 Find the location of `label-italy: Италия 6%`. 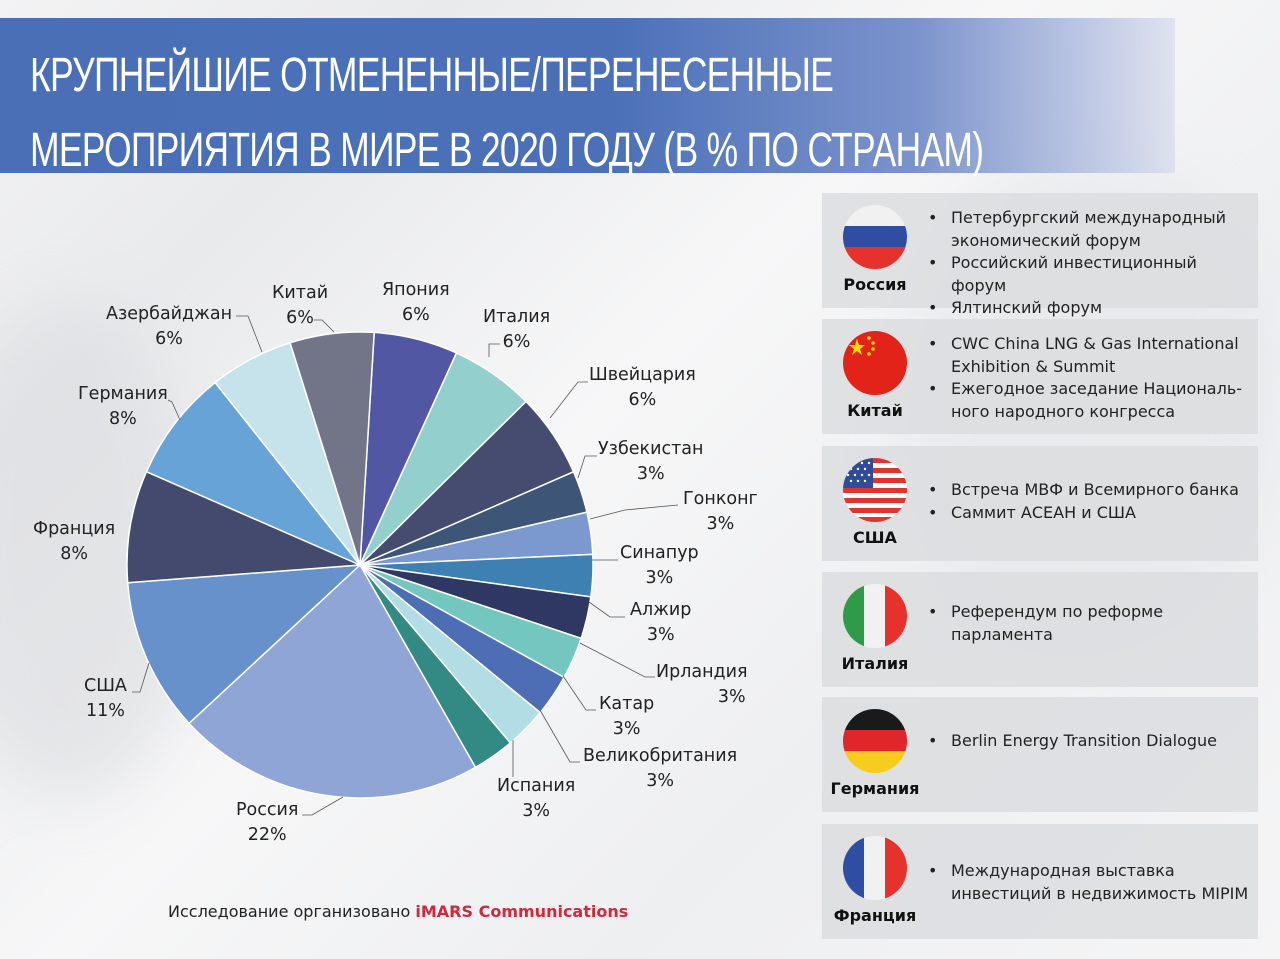

label-italy: Италия 6% is located at coordinates (517, 329).